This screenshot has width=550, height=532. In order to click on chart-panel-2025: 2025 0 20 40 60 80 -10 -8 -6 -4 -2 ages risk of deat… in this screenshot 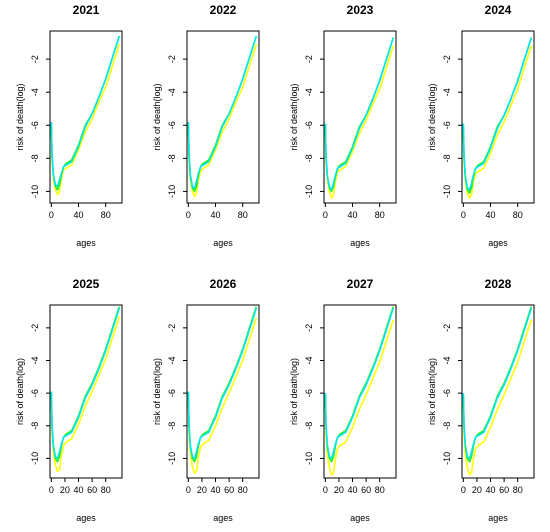, I will do `click(69, 400)`.